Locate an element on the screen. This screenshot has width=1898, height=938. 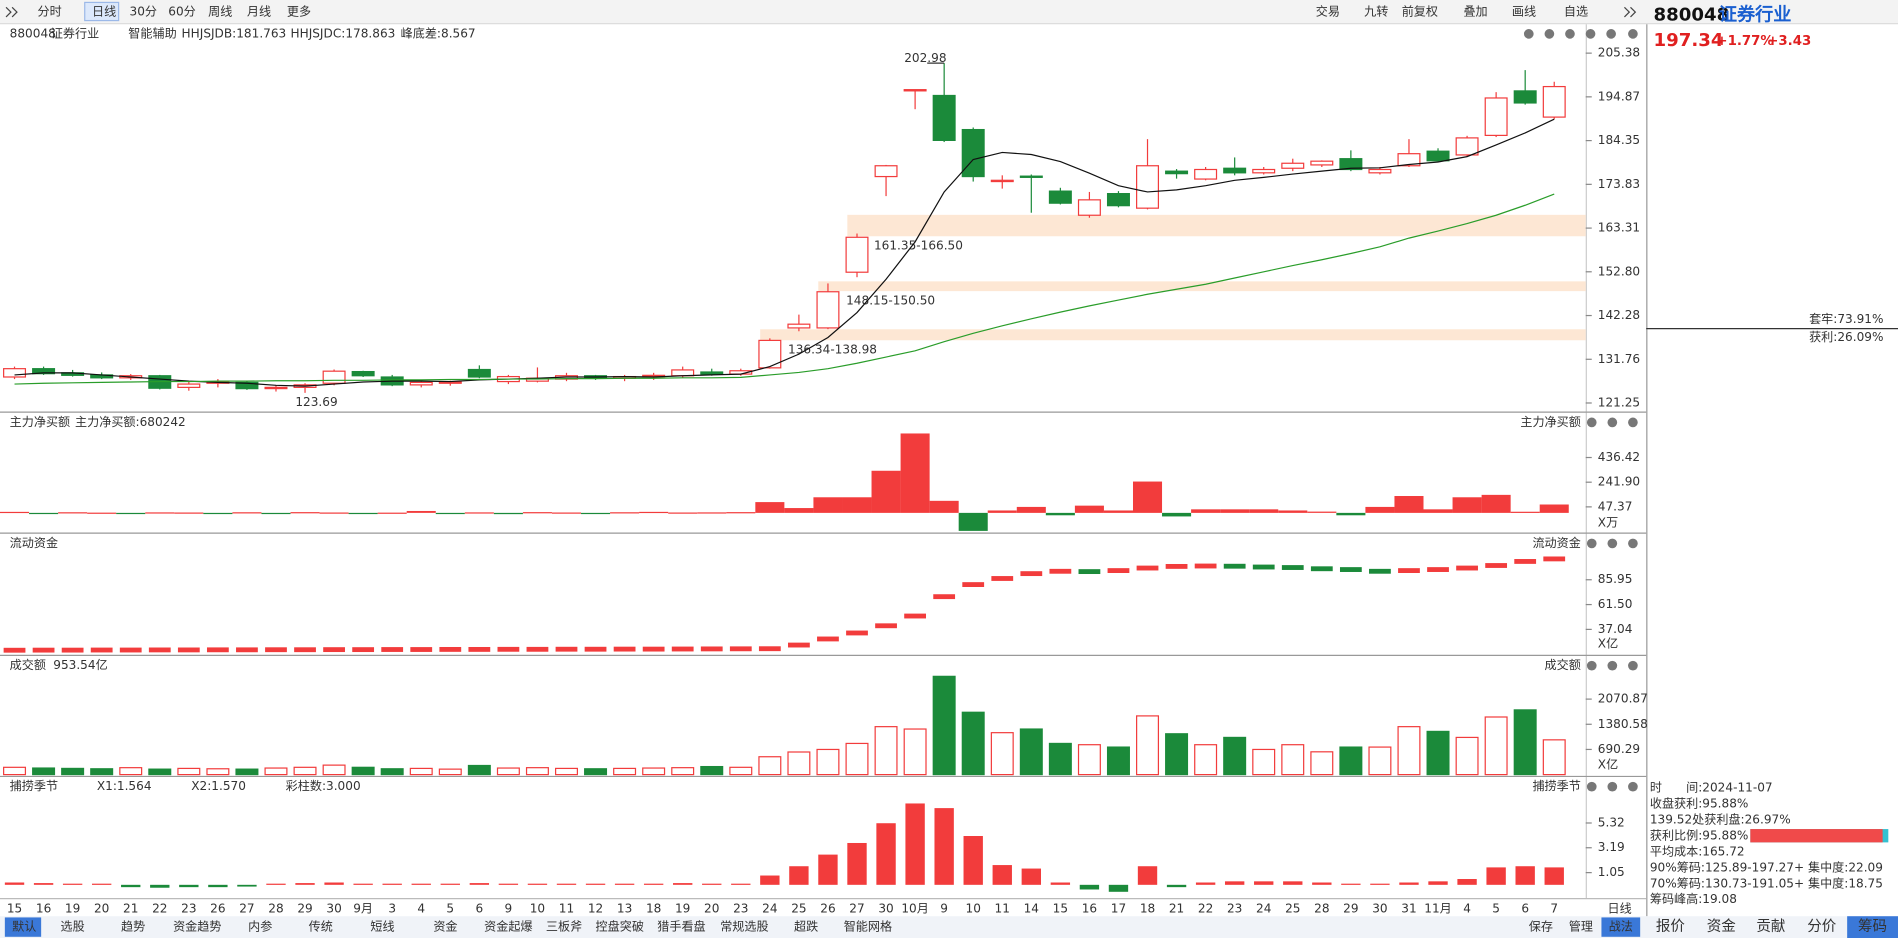
bottom-tab: 常规选股 is located at coordinates (744, 926).